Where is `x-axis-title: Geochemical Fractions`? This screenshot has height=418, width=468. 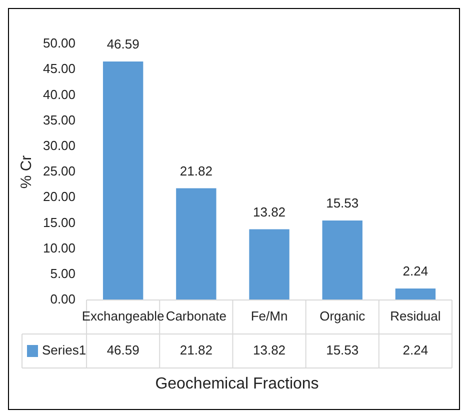
x-axis-title: Geochemical Fractions is located at coordinates (237, 383).